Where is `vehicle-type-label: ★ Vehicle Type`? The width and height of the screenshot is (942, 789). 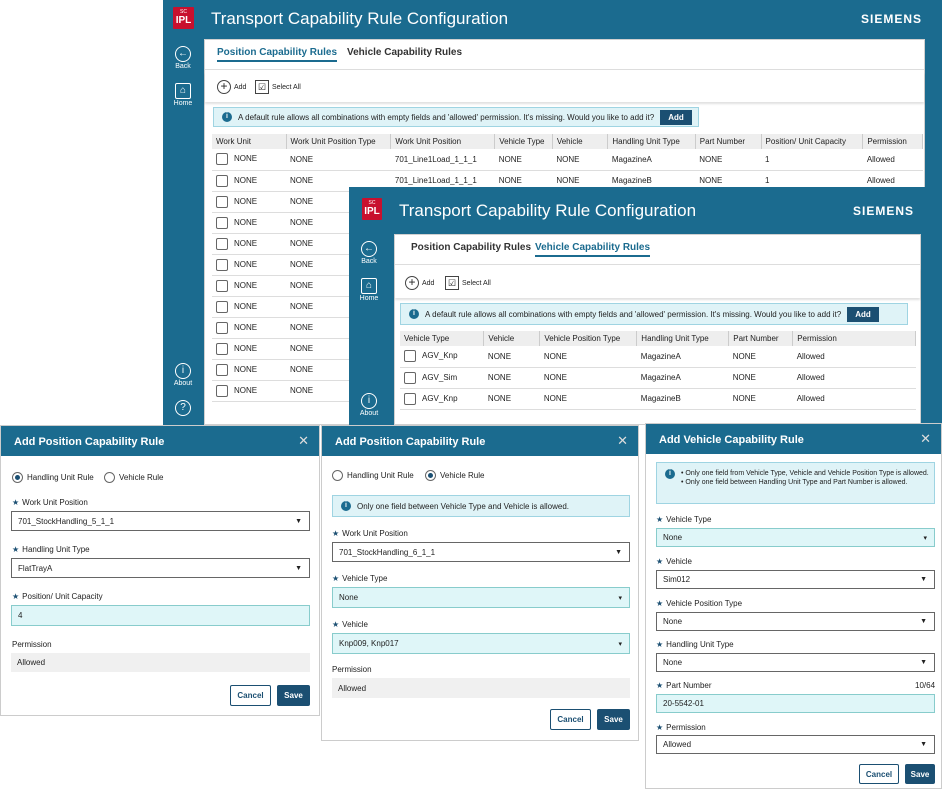
vehicle-type-label: ★ Vehicle Type is located at coordinates (684, 519).